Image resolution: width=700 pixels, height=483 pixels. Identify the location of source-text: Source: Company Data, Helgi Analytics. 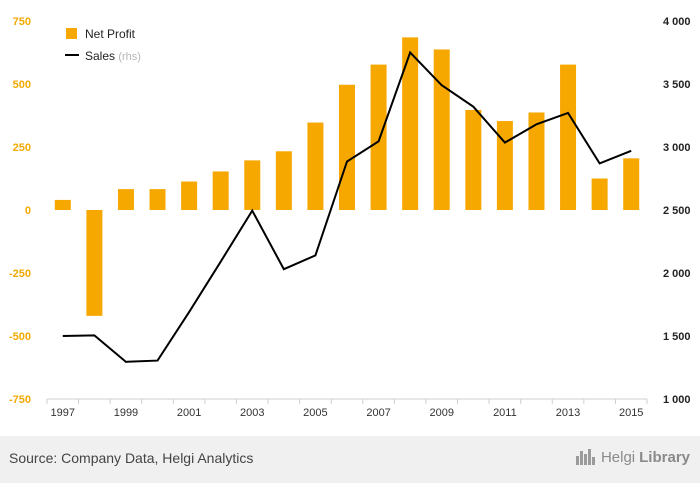
(131, 458).